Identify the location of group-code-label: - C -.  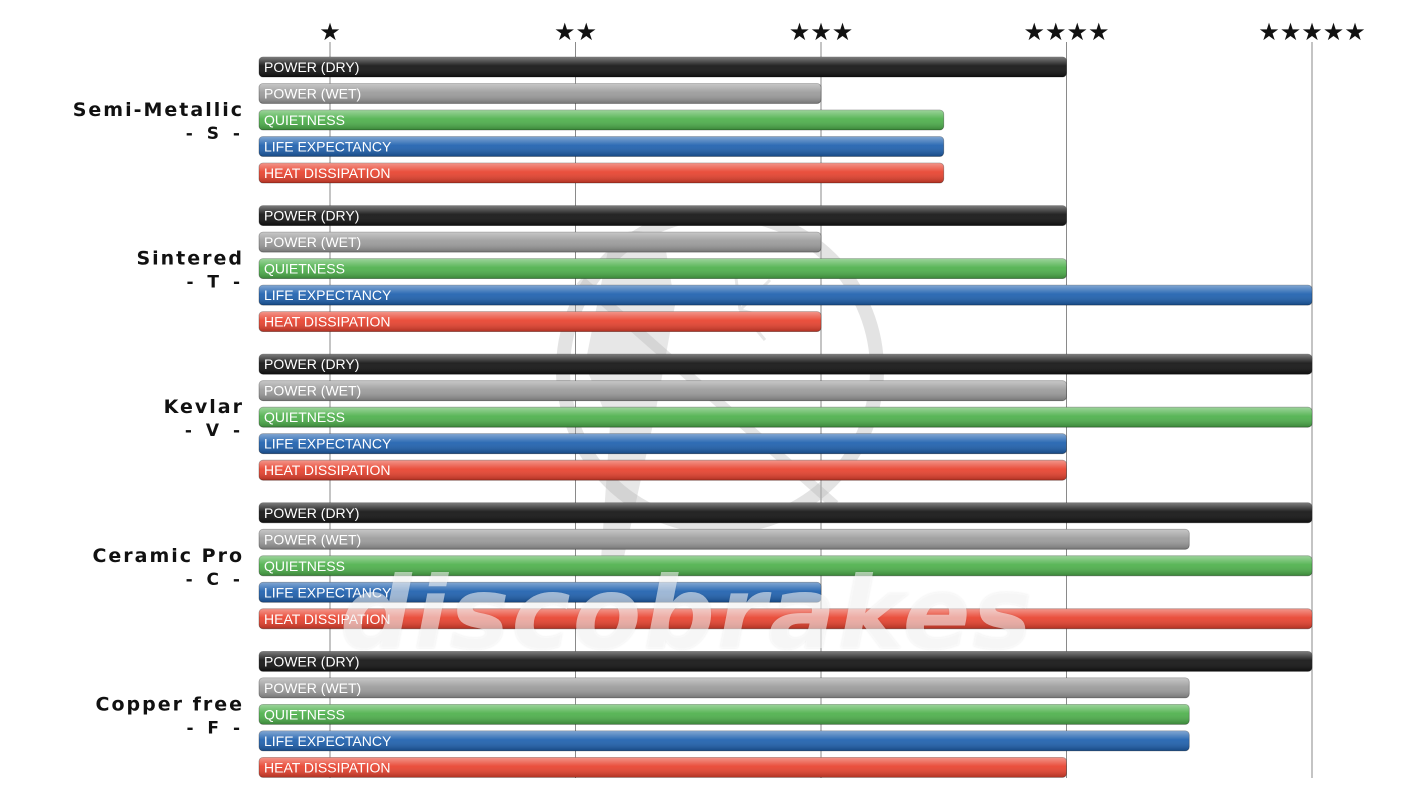
(215, 580).